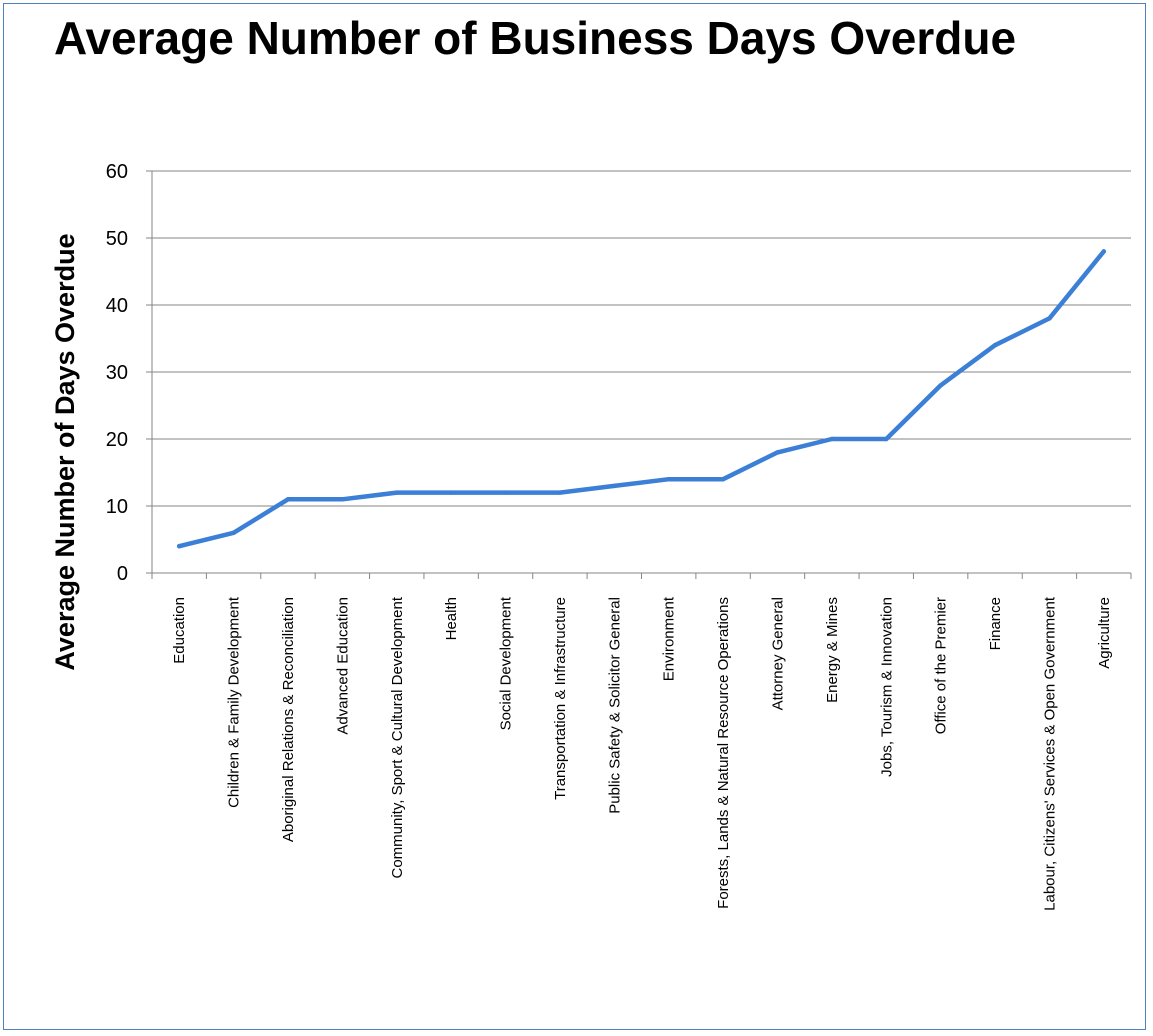 The width and height of the screenshot is (1153, 1036). Describe the element at coordinates (832, 650) in the screenshot. I see `x-tick-label: Energy & Mines` at that location.